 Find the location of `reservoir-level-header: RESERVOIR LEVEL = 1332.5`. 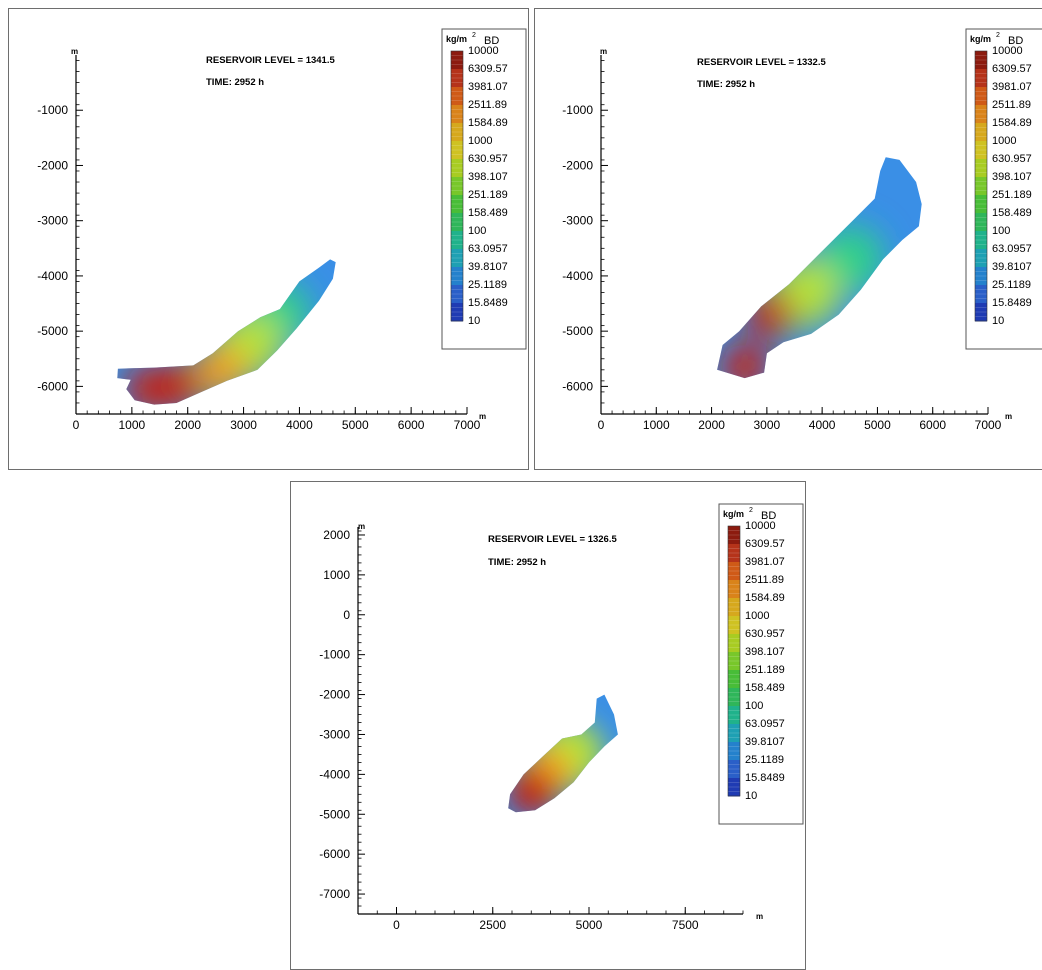

reservoir-level-header: RESERVOIR LEVEL = 1332.5 is located at coordinates (761, 62).